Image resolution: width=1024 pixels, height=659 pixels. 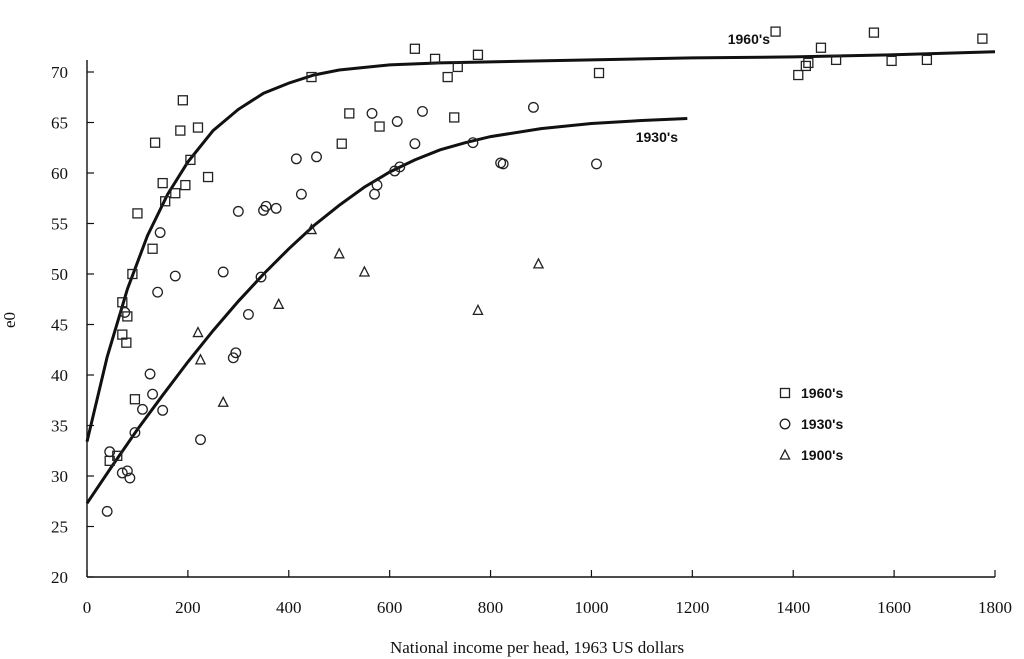 I want to click on legend-marker-square, so click(x=785, y=393).